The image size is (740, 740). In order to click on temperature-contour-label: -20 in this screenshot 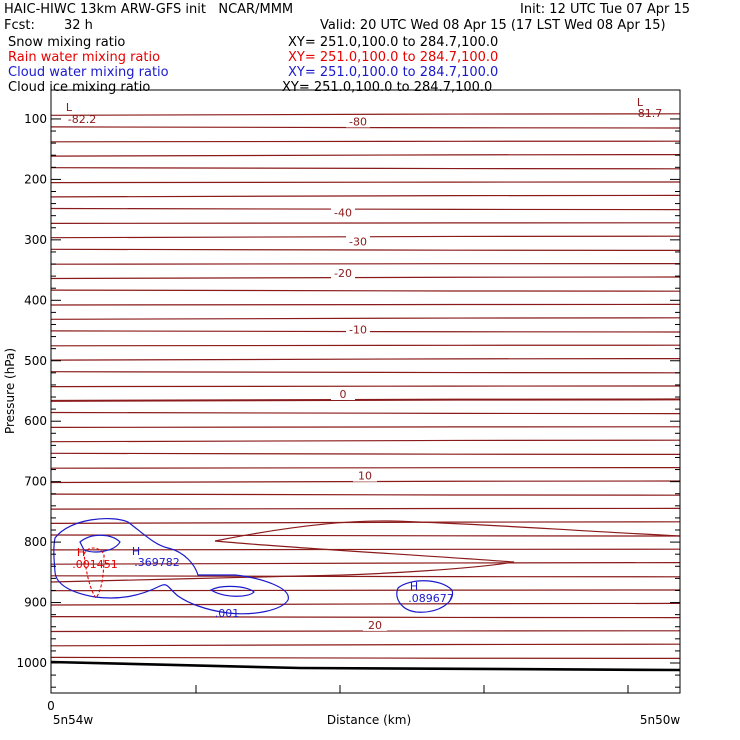, I will do `click(343, 273)`.